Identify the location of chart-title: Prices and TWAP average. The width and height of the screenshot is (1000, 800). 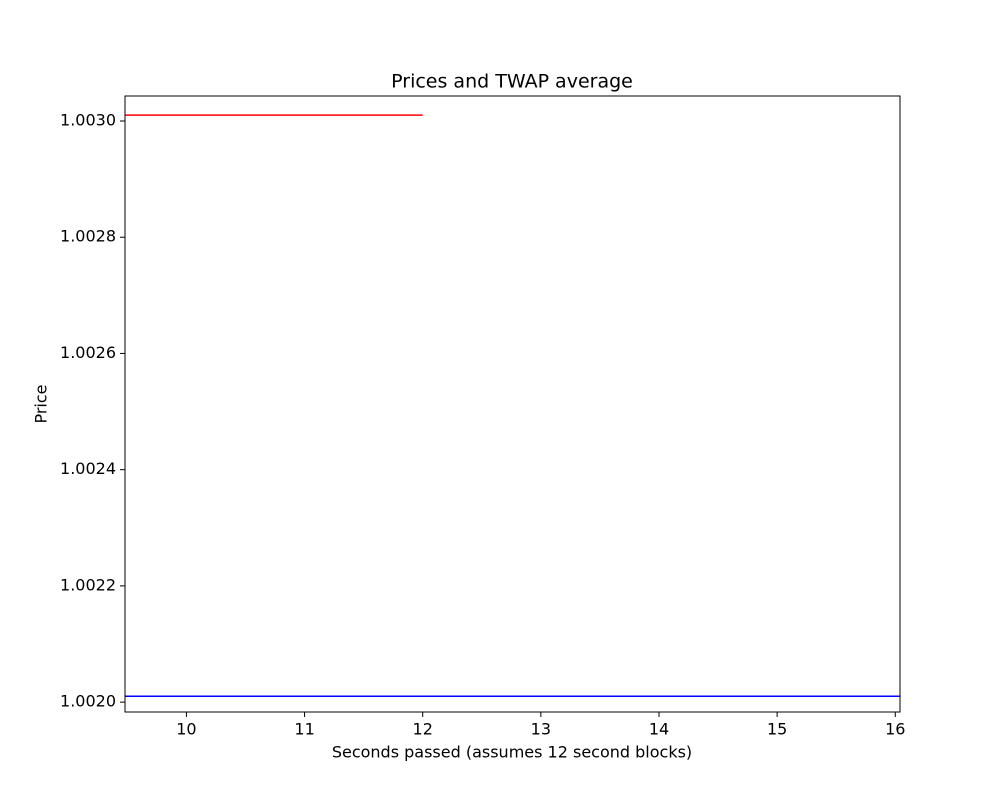
(512, 82).